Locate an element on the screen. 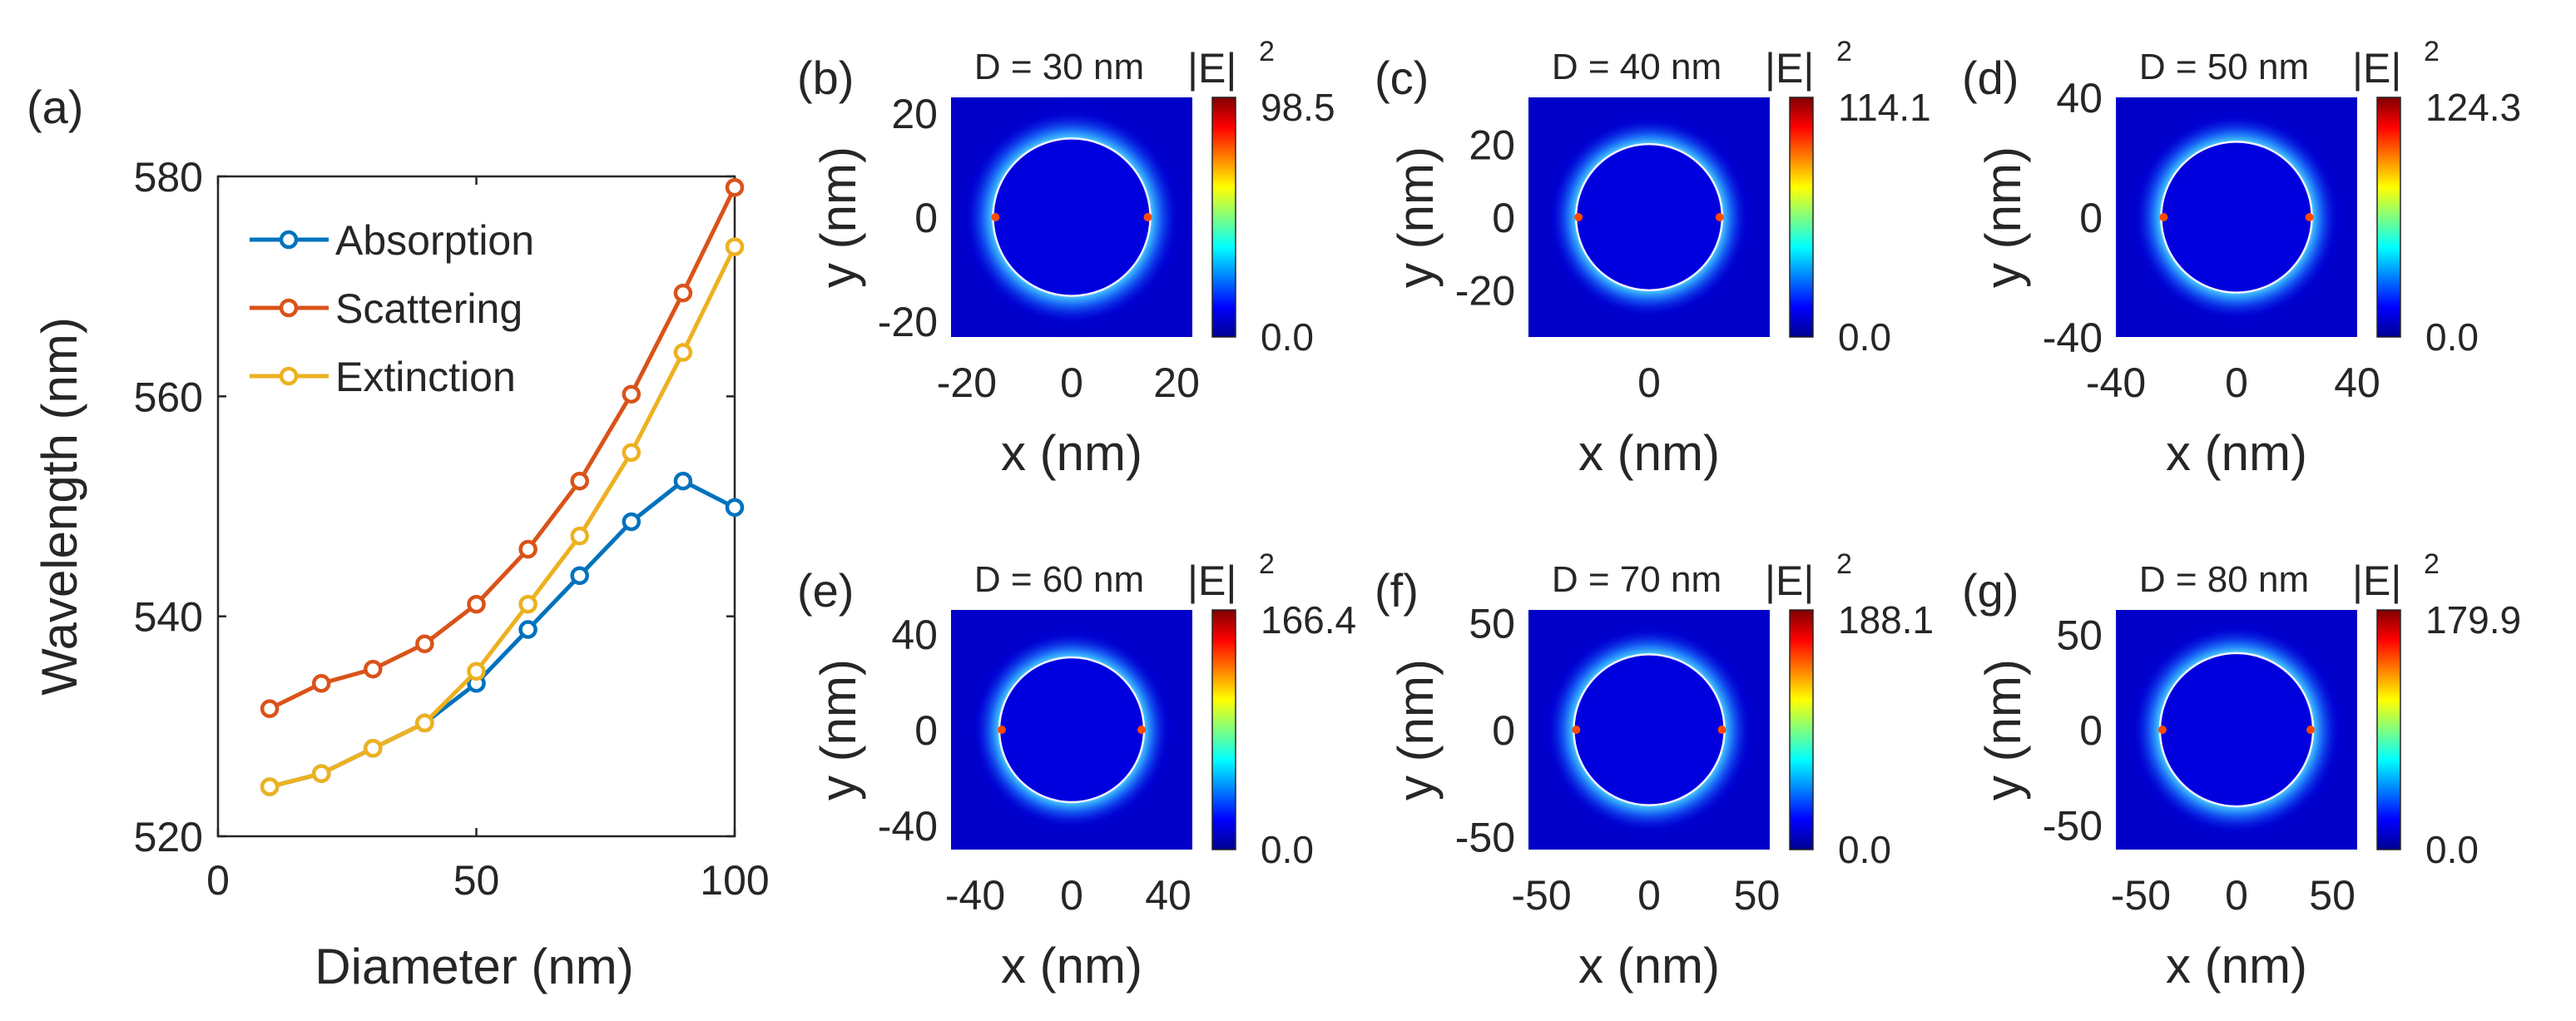  plot-area-frame is located at coordinates (476, 506).